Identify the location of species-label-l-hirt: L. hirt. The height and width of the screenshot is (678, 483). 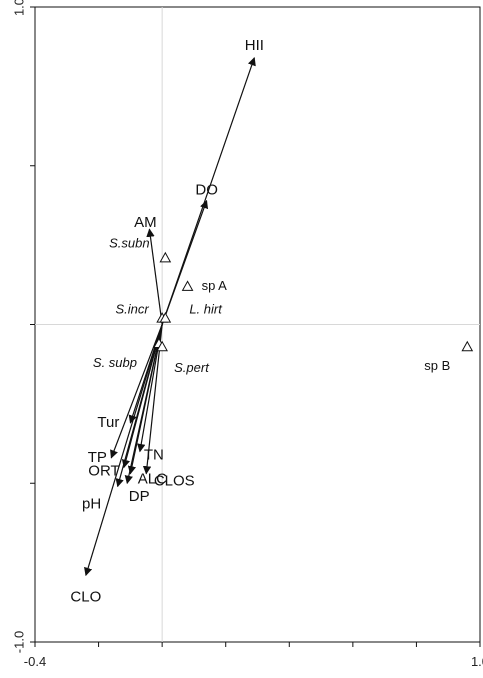
(206, 309).